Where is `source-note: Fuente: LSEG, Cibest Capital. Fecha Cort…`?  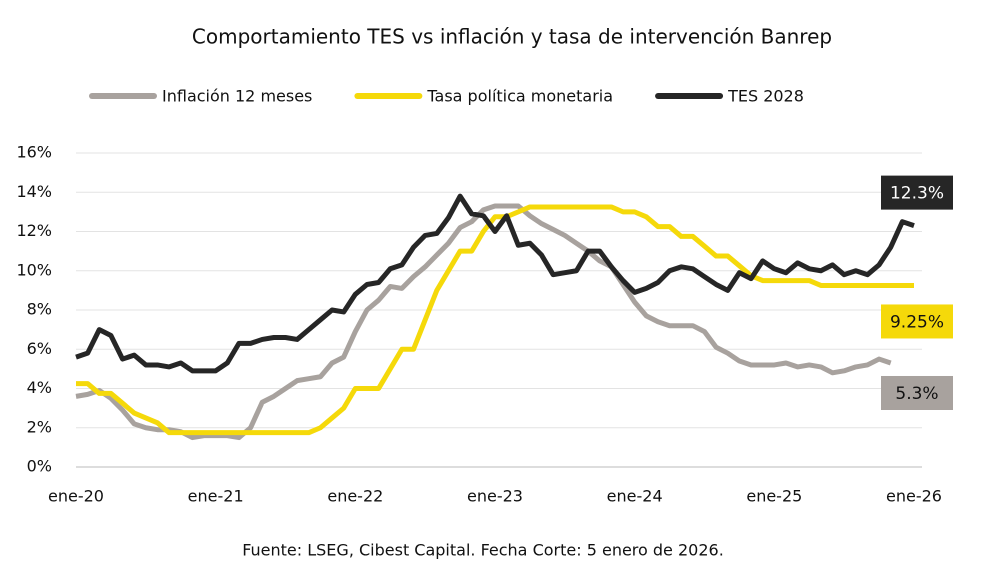 source-note: Fuente: LSEG, Cibest Capital. Fecha Cort… is located at coordinates (483, 550).